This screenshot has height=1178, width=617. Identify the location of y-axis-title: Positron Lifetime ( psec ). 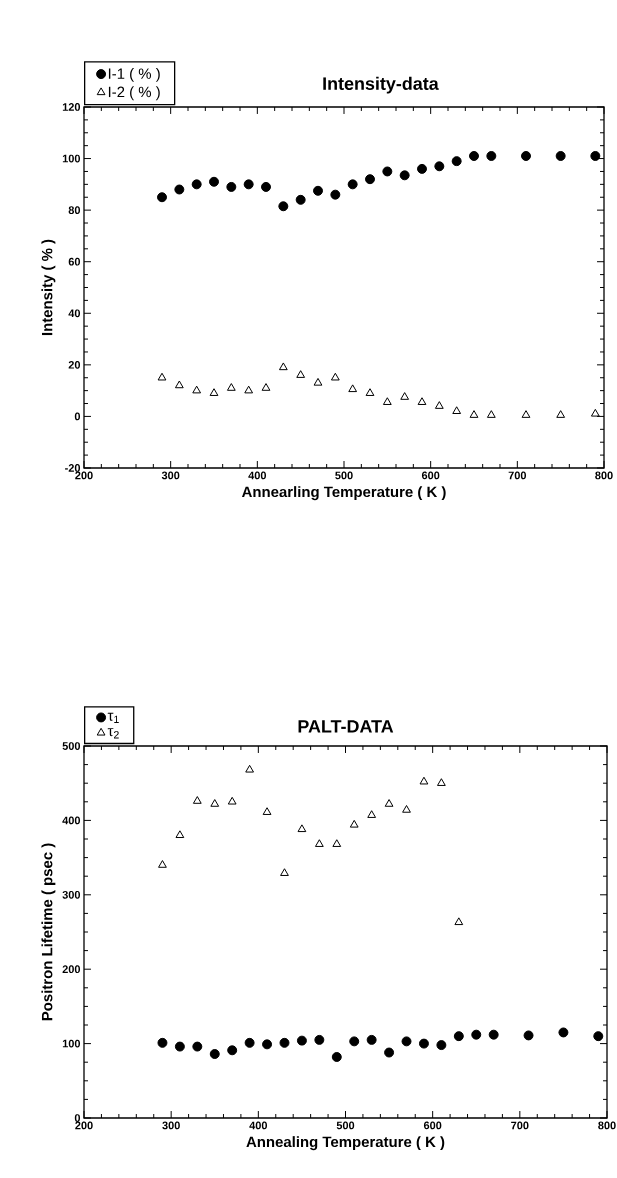
(48, 932).